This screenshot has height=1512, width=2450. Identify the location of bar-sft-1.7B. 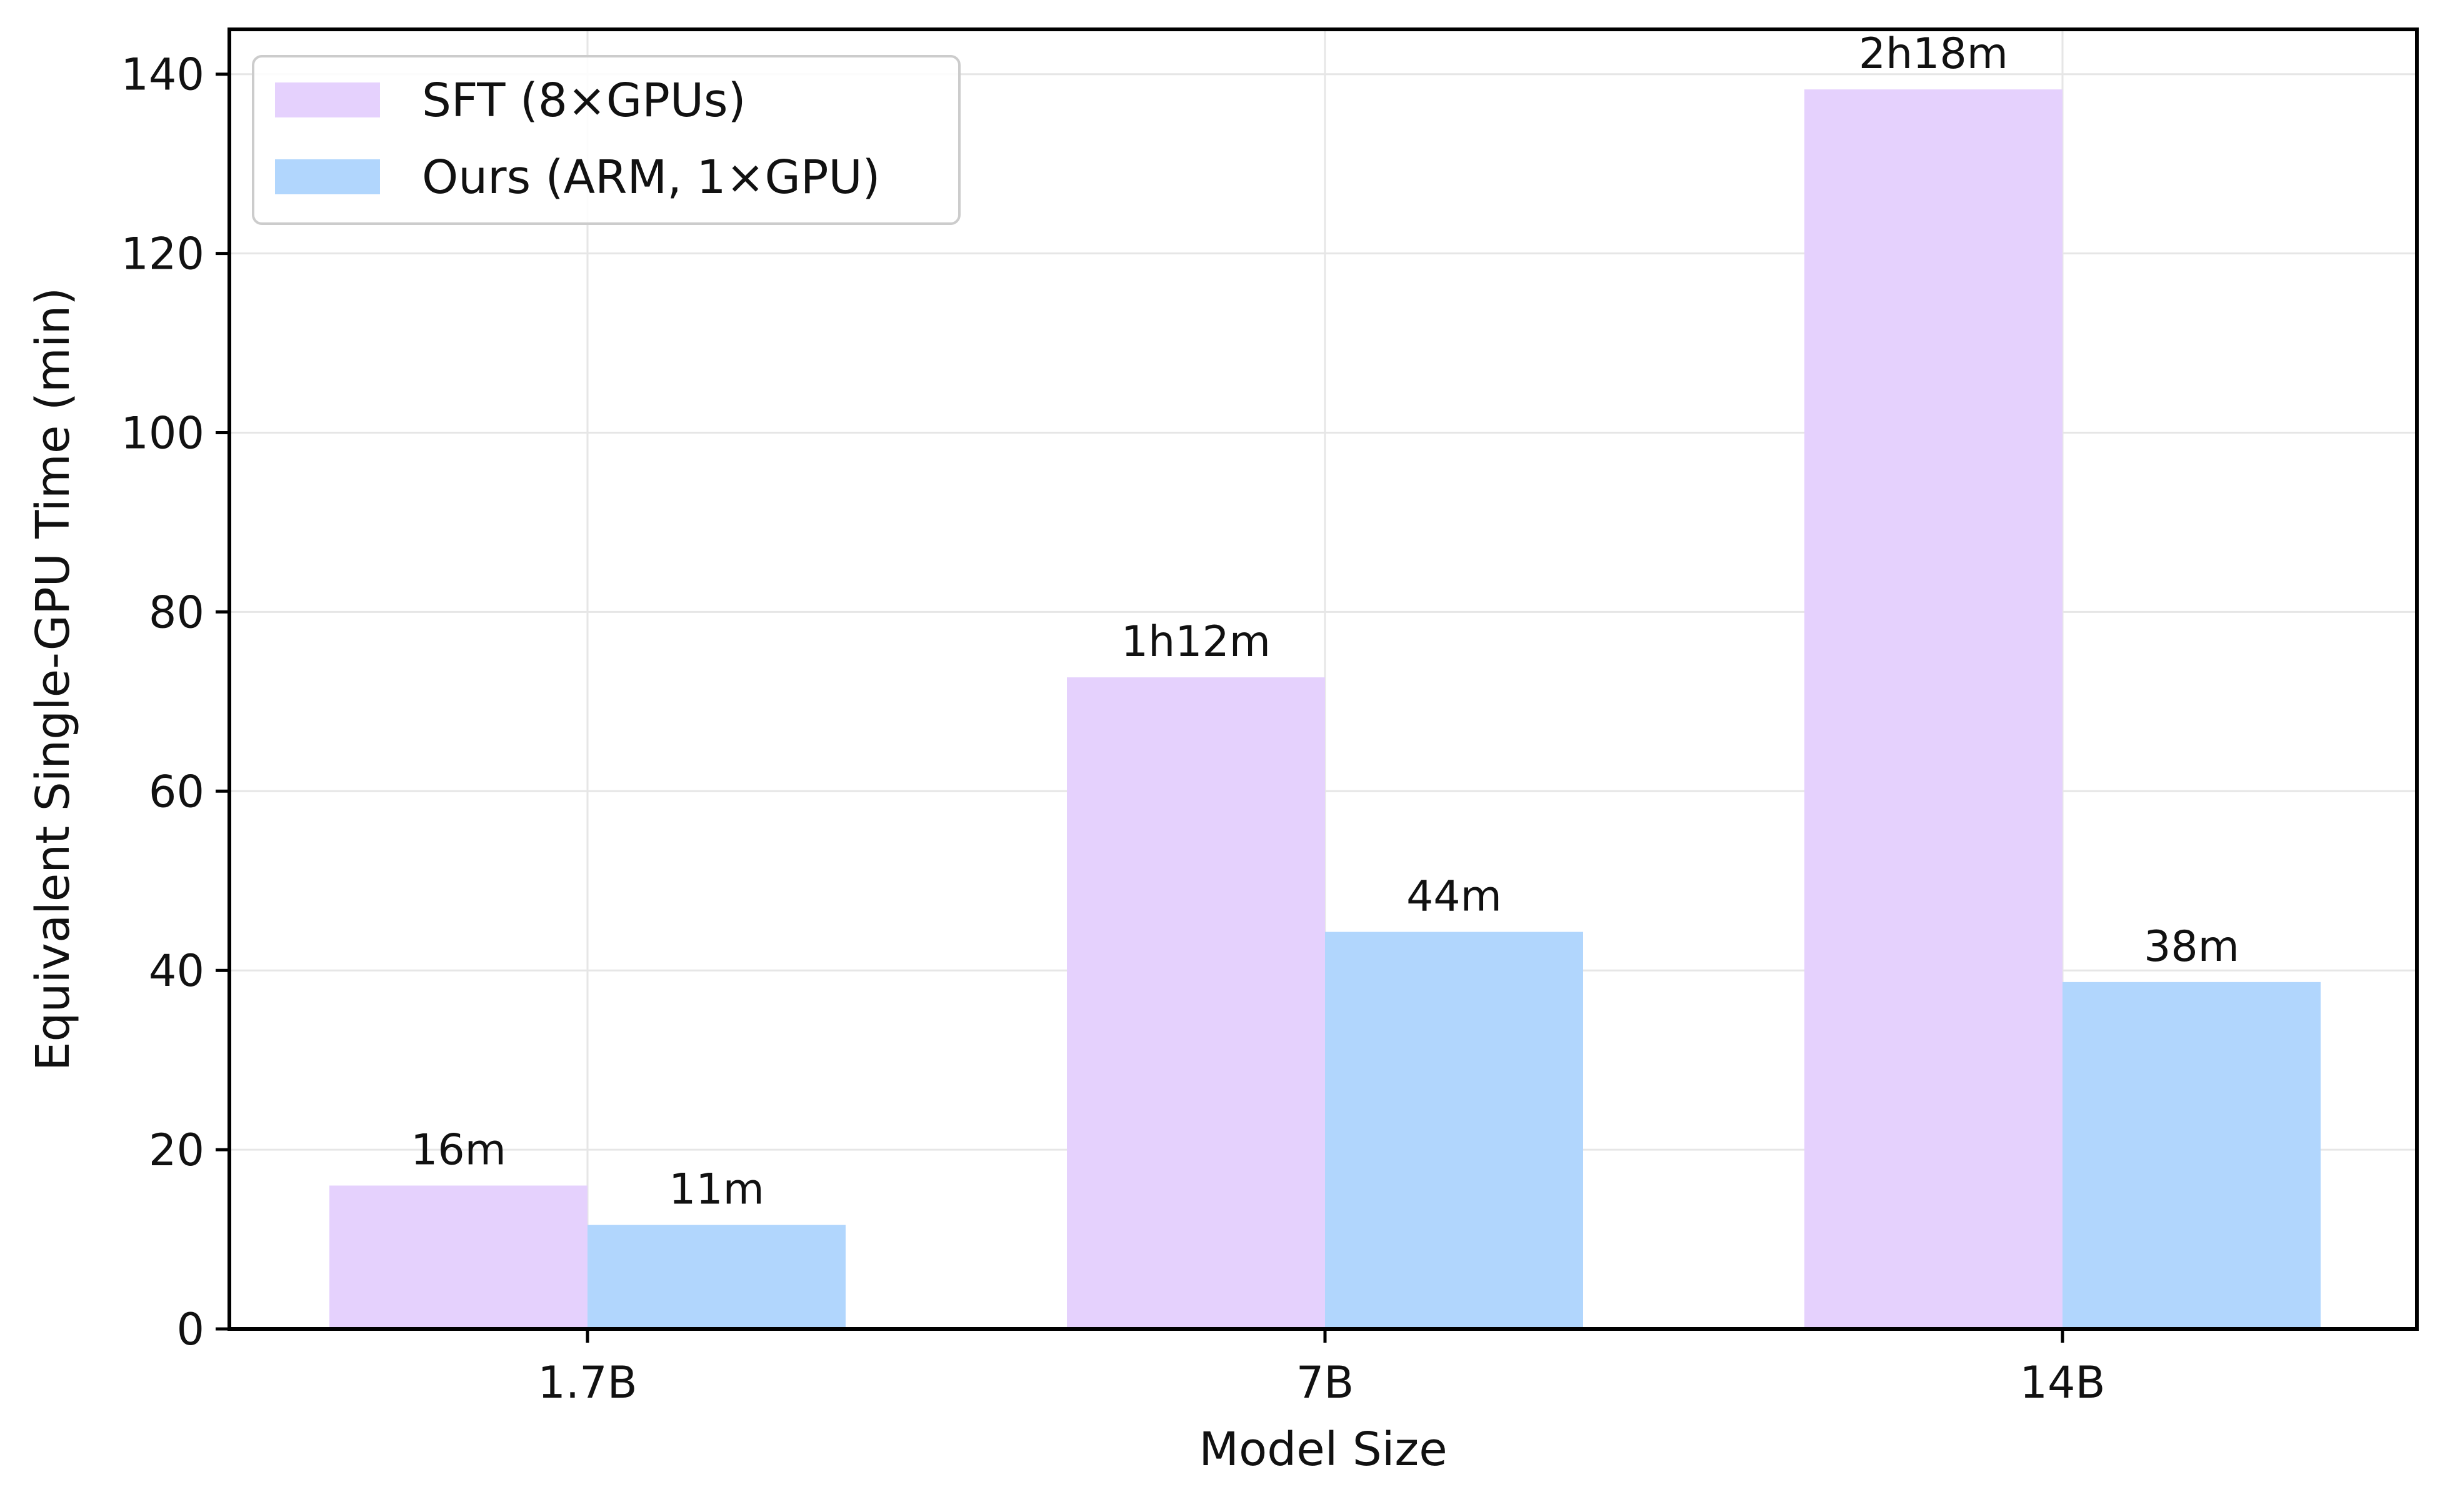
(458, 1257).